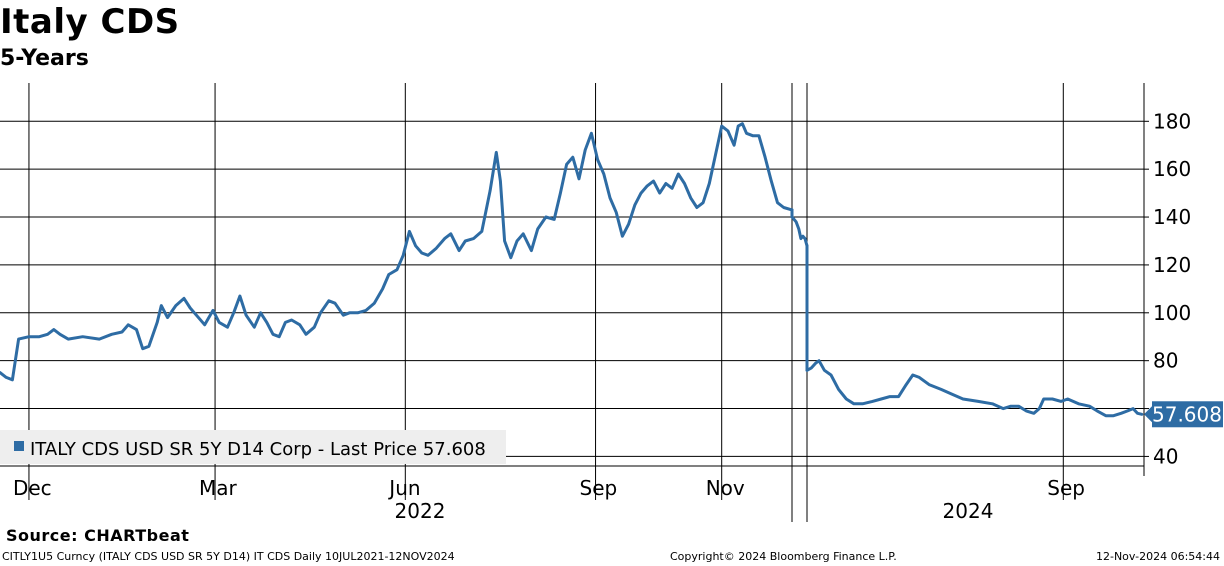 Image resolution: width=1224 pixels, height=566 pixels. What do you see at coordinates (725, 488) in the screenshot?
I see `x-tick-label: Nov` at bounding box center [725, 488].